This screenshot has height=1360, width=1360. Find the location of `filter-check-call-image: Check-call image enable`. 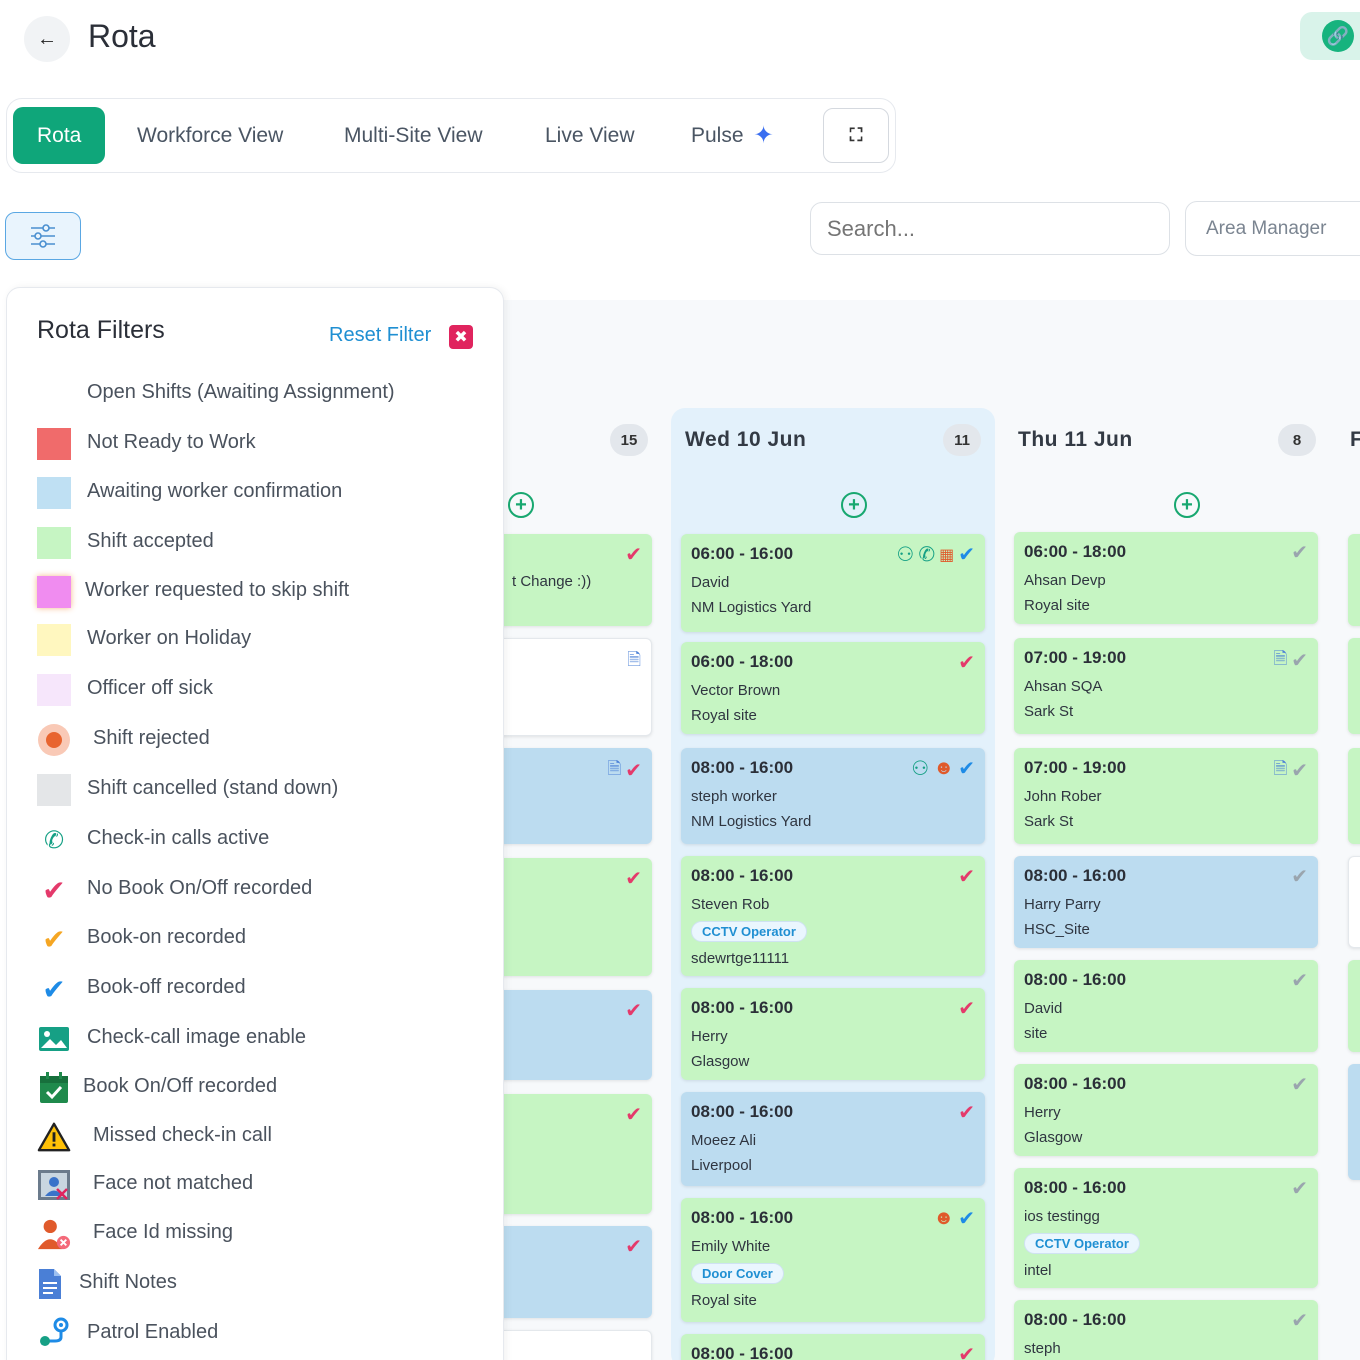

filter-check-call-image: Check-call image enable is located at coordinates (262, 1039).